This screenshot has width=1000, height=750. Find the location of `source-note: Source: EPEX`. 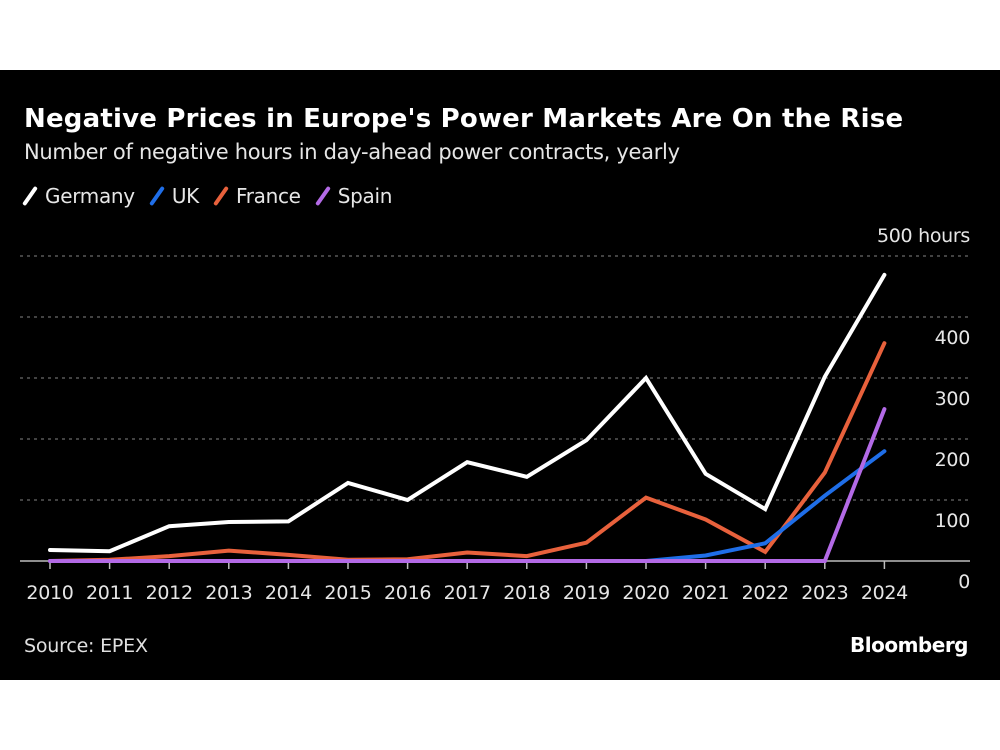

source-note: Source: EPEX is located at coordinates (86, 646).